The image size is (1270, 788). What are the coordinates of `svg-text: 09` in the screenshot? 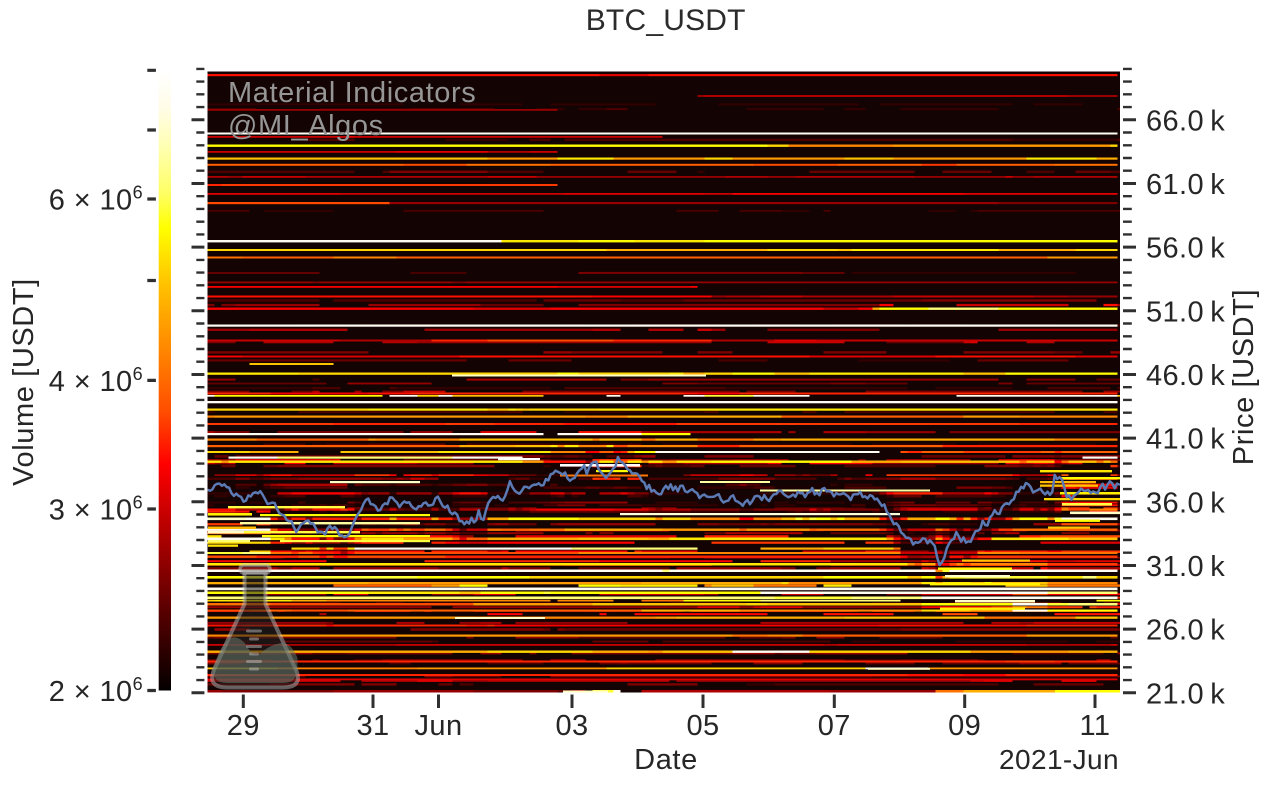 It's located at (964, 726).